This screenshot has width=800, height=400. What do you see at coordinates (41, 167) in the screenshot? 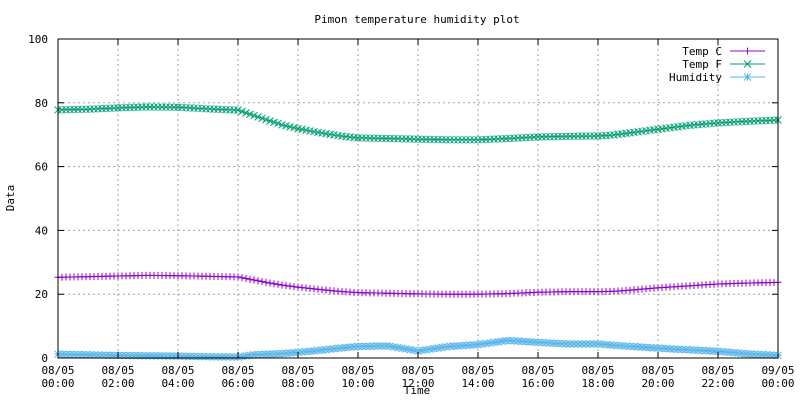
I see `y-tick-label: 60` at bounding box center [41, 167].